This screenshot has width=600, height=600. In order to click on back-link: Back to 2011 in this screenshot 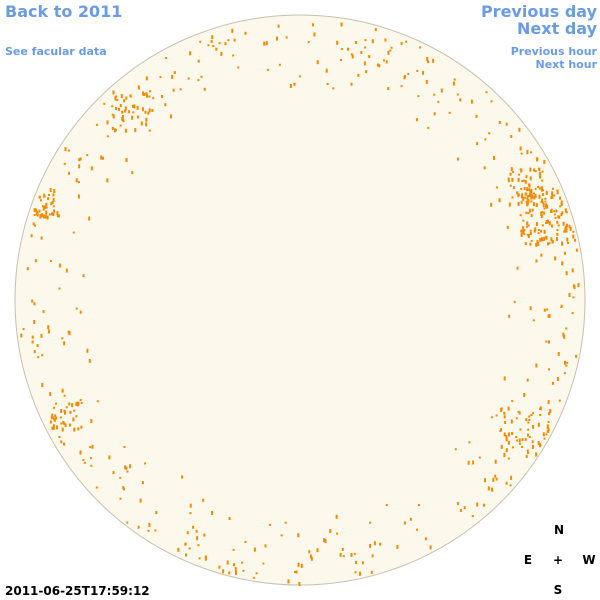, I will do `click(63, 11)`.